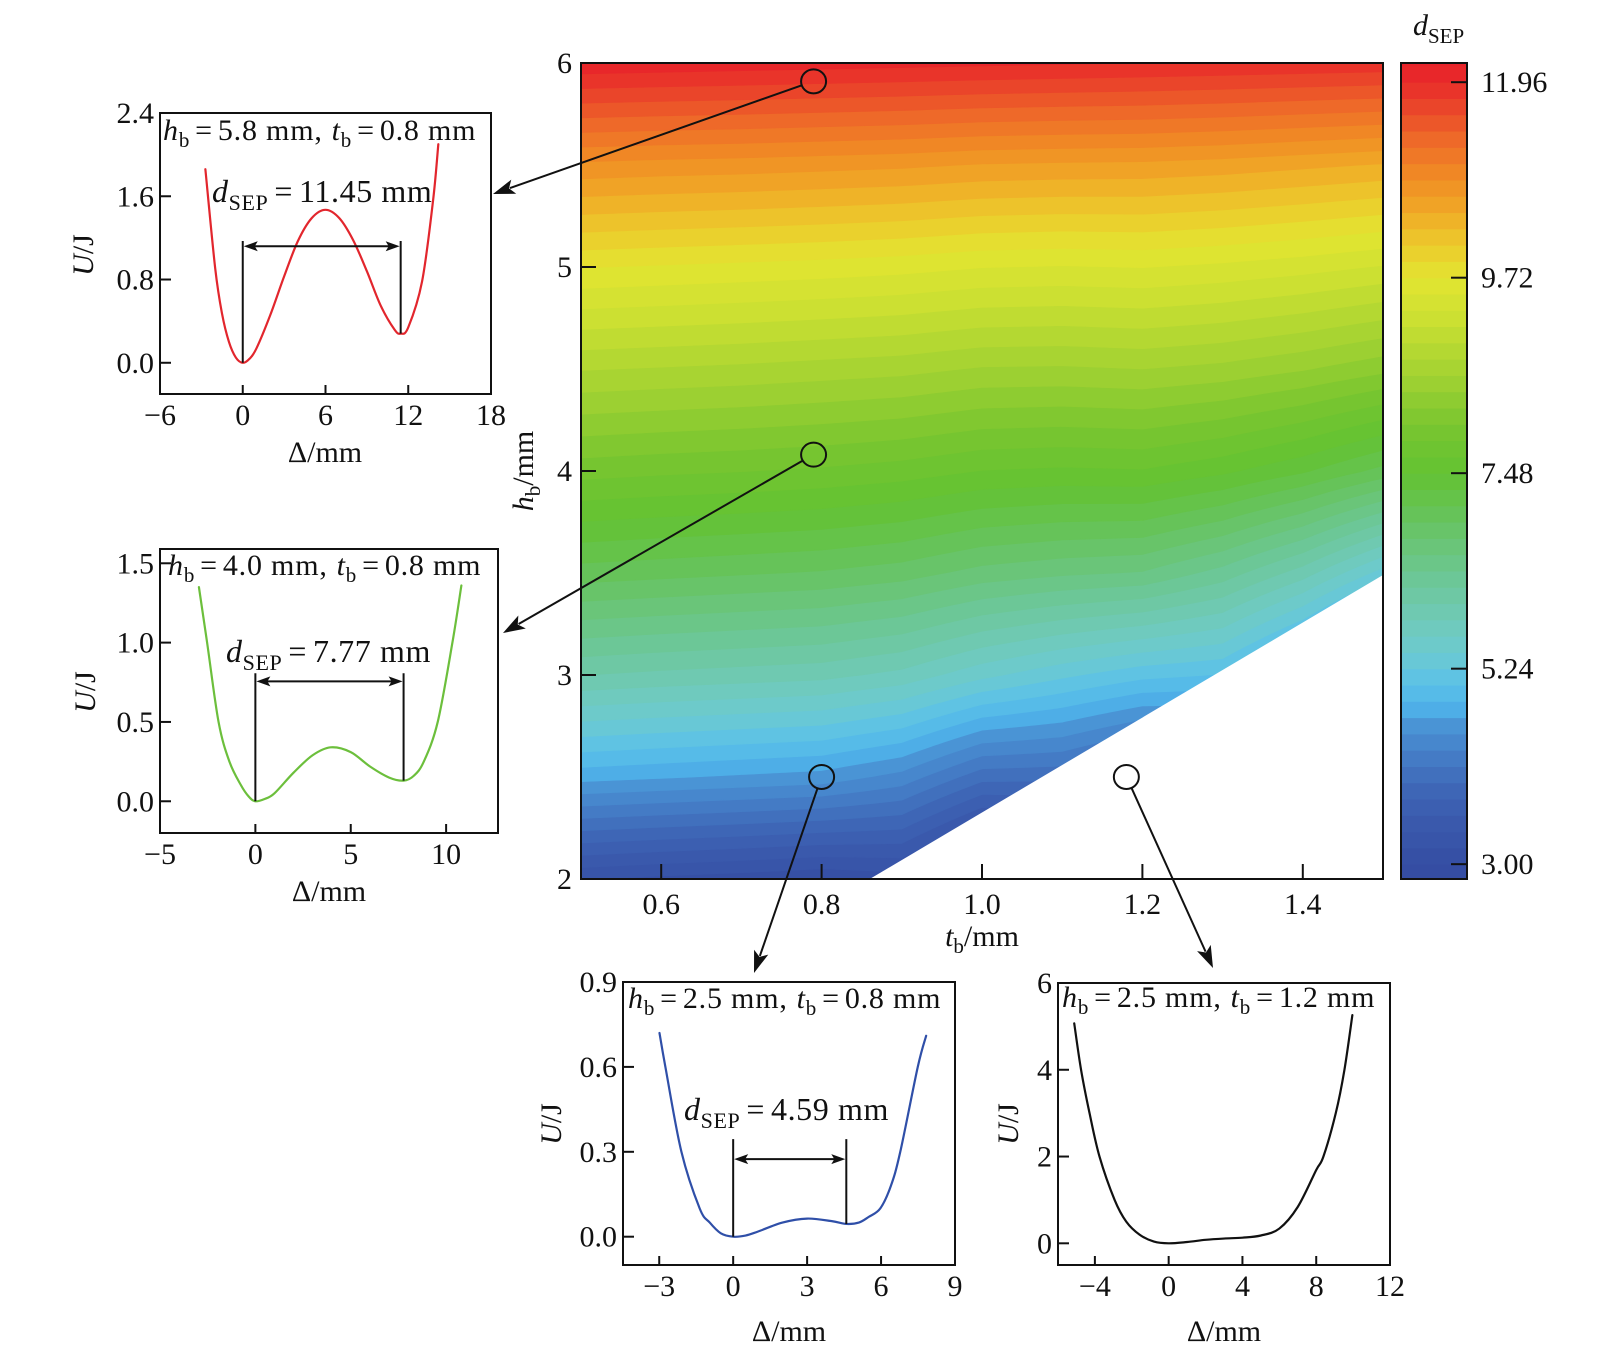 Image resolution: width=1607 pixels, height=1359 pixels. I want to click on x-tick-label: 8, so click(1316, 1286).